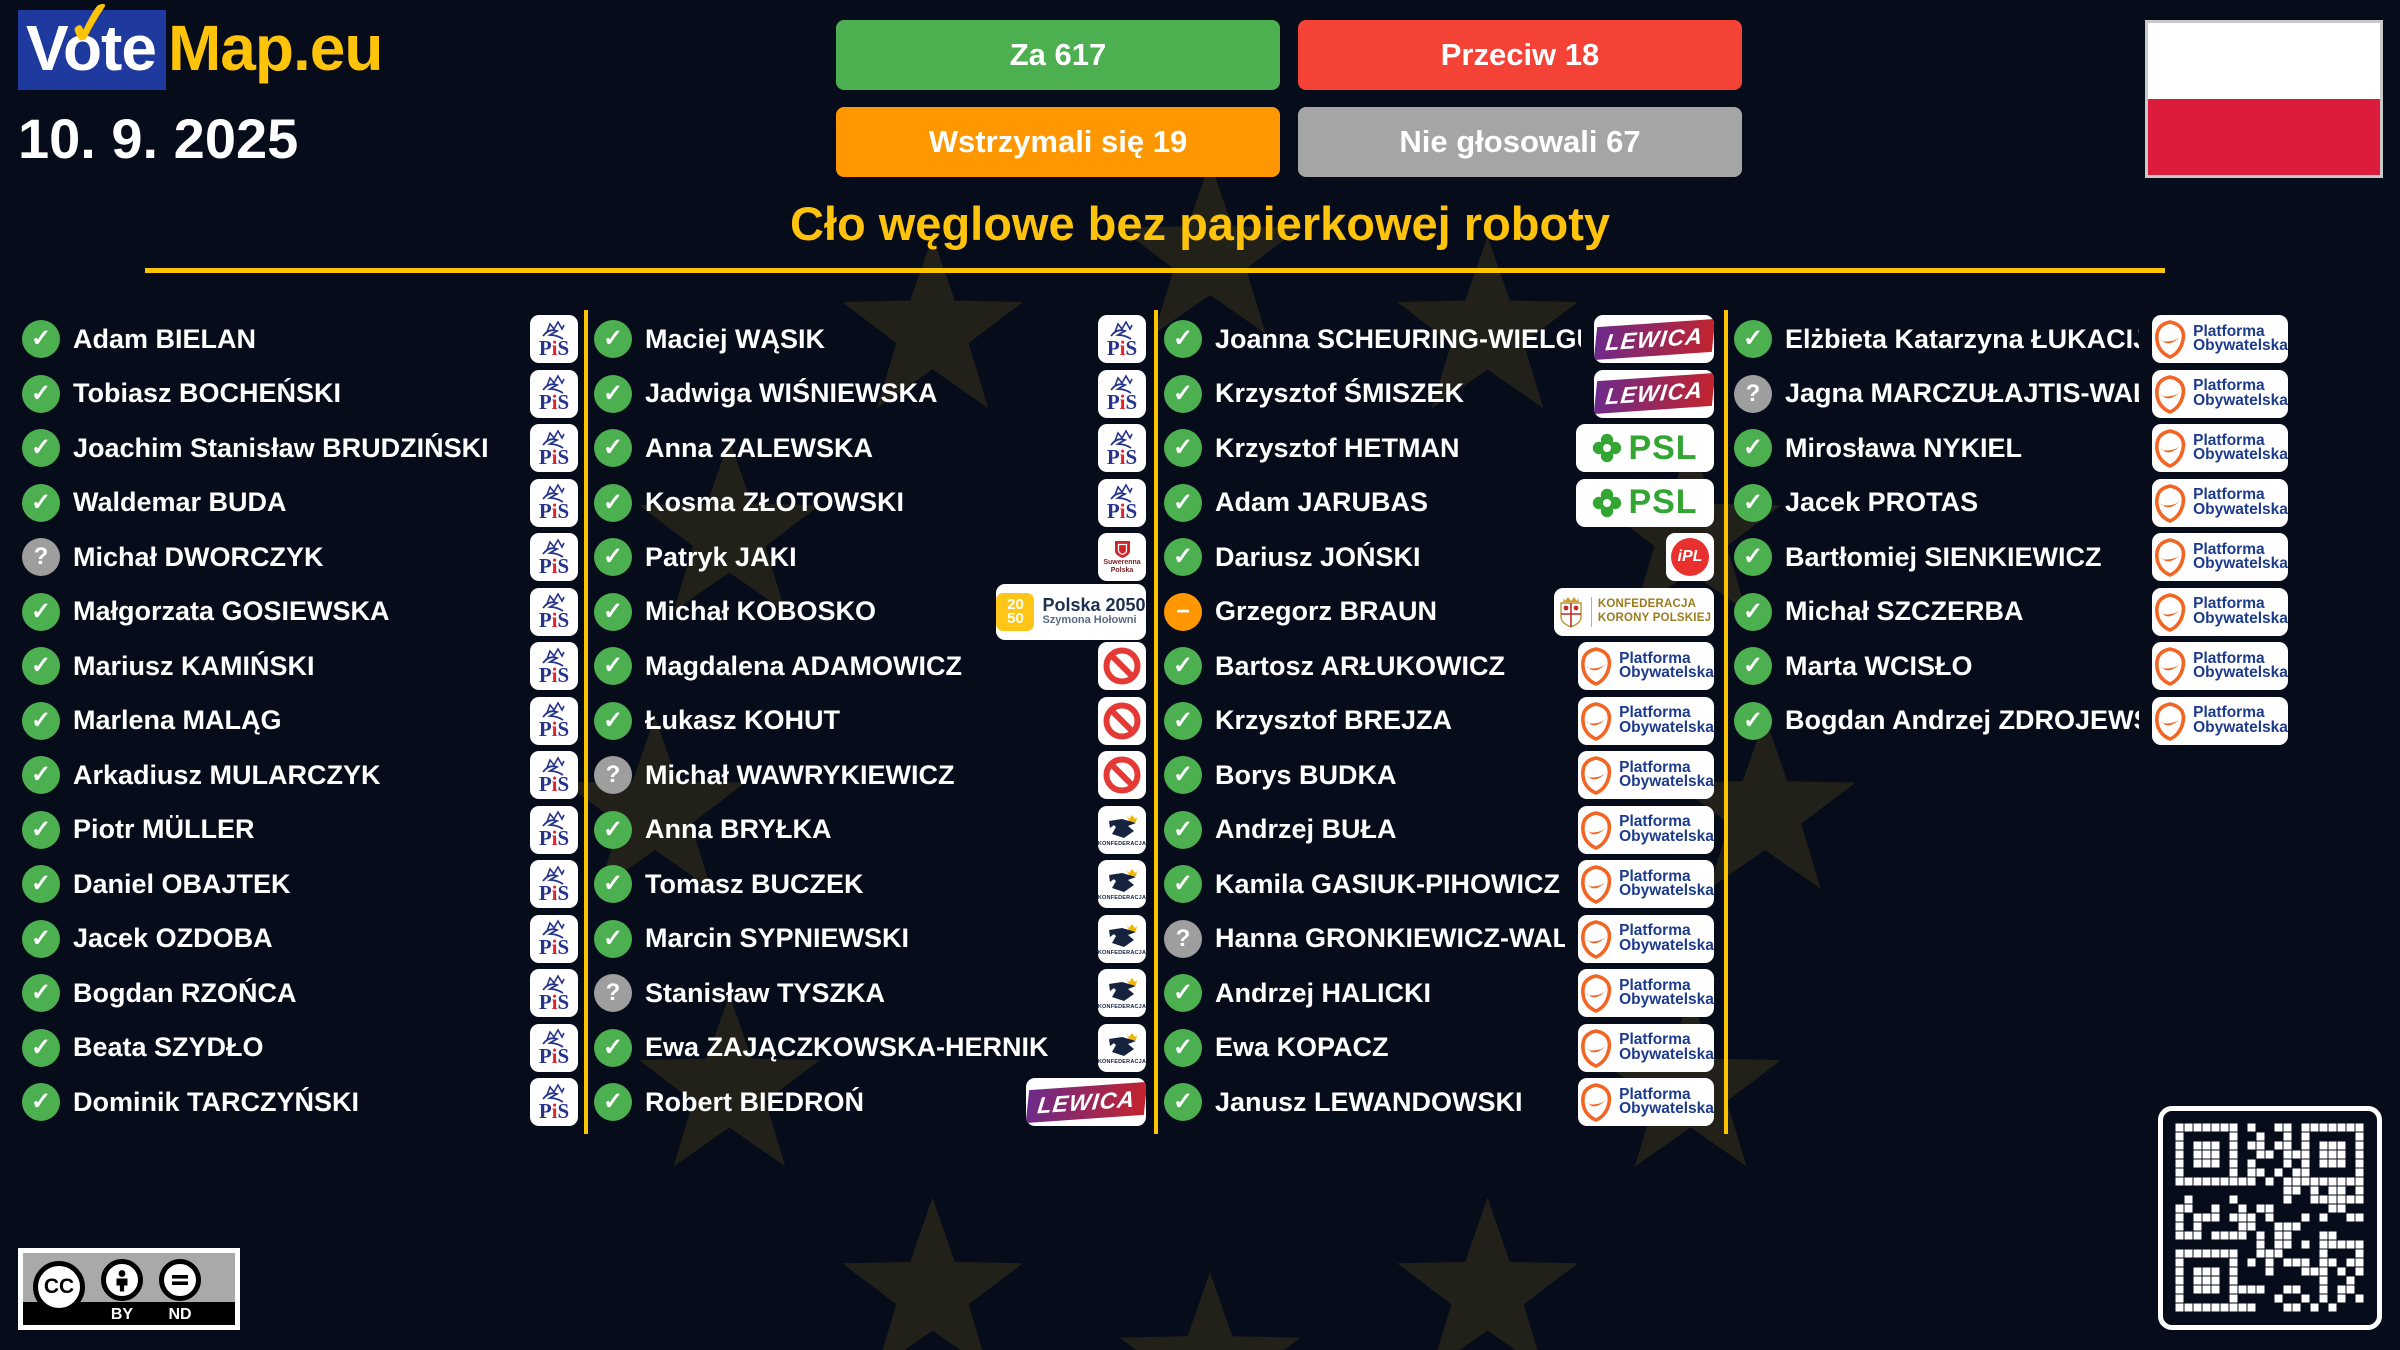 The height and width of the screenshot is (1350, 2400). What do you see at coordinates (1183, 611) in the screenshot?
I see `vote-abstain-icon: −` at bounding box center [1183, 611].